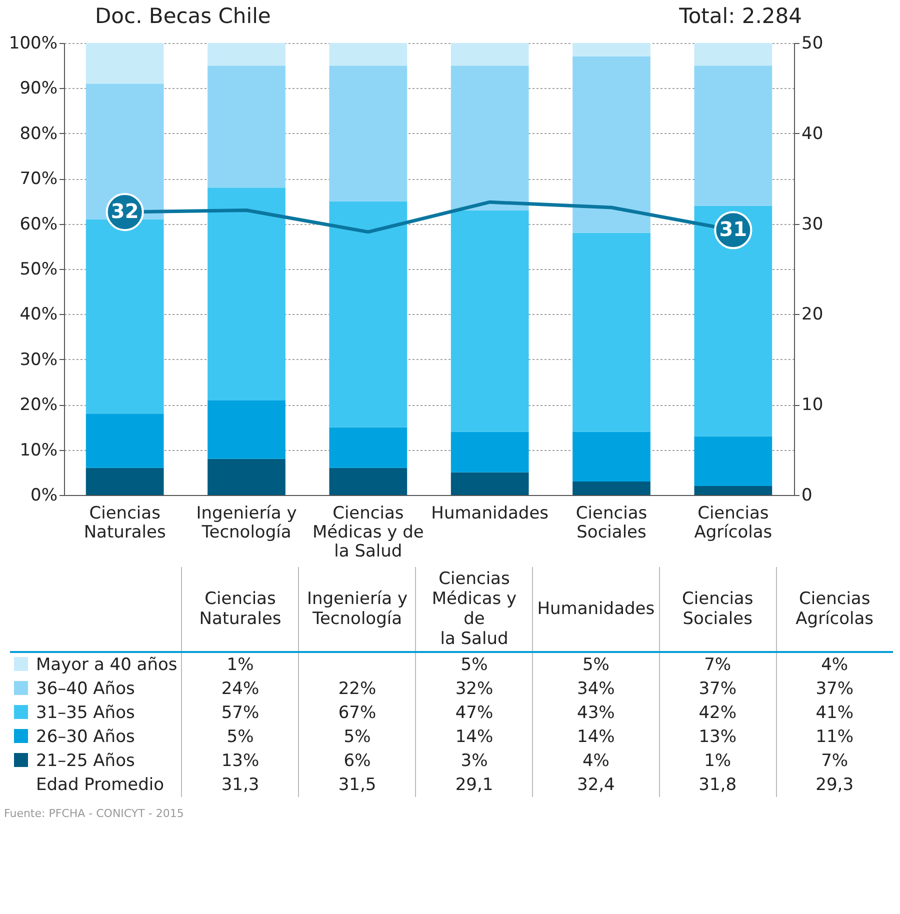 The height and width of the screenshot is (914, 900). Describe the element at coordinates (106, 665) in the screenshot. I see `legend-label: Mayor a 40 años` at that location.